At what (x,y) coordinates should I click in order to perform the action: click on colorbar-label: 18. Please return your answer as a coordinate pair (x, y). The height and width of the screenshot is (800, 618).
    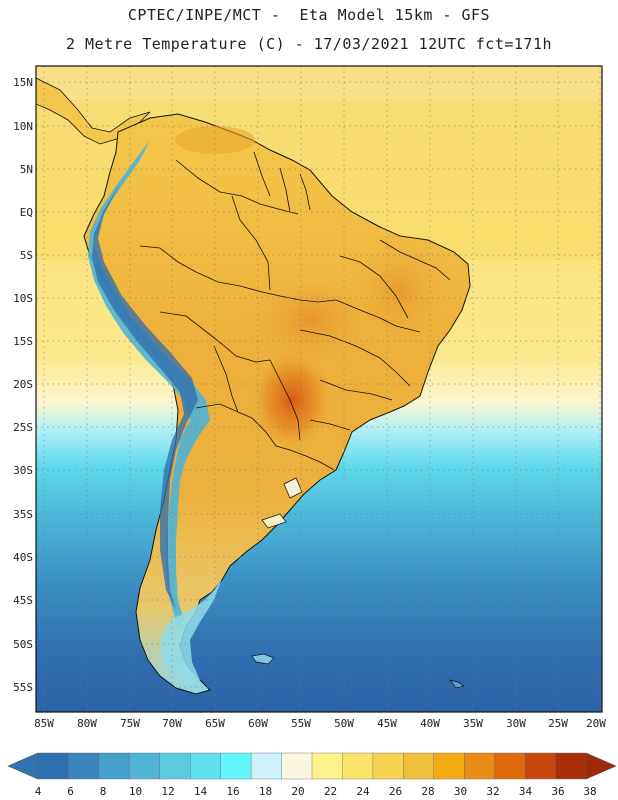
    Looking at the image, I should click on (265, 791).